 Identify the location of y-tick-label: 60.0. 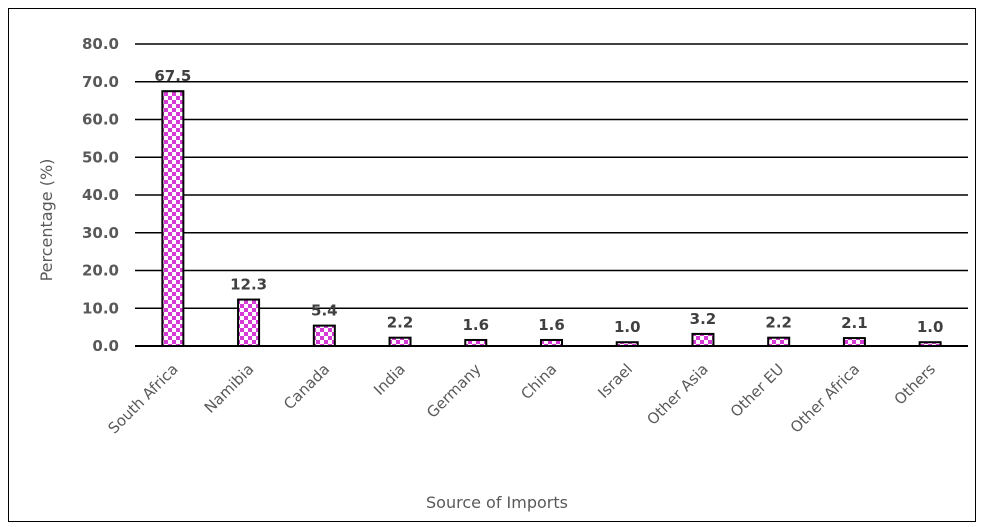
(100, 120).